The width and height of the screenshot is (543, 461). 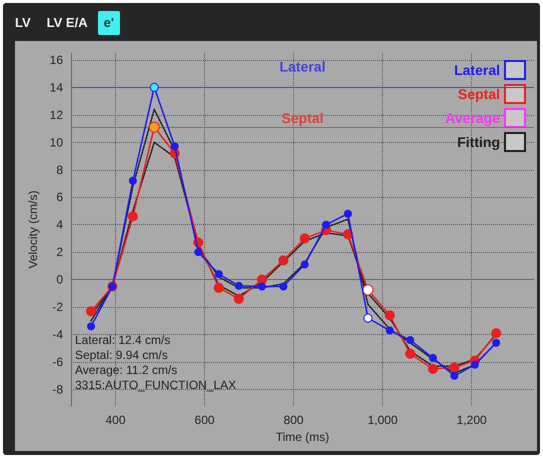 What do you see at coordinates (60, 169) in the screenshot?
I see `y-tick-label: 8` at bounding box center [60, 169].